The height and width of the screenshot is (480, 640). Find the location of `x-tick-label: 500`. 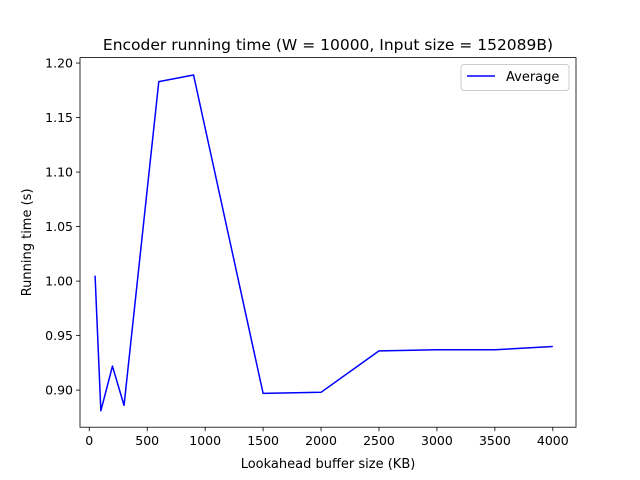

x-tick-label: 500 is located at coordinates (147, 440).